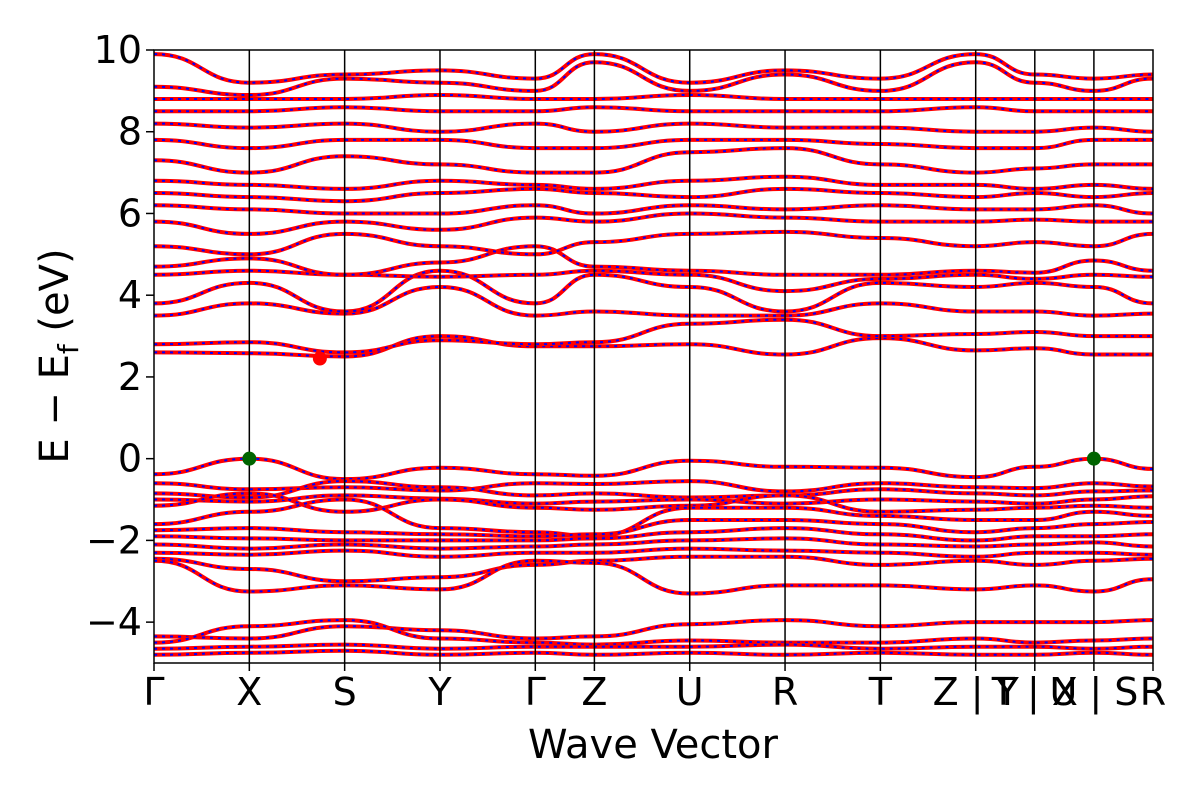 The image size is (1200, 800). Describe the element at coordinates (130, 459) in the screenshot. I see `y-tick-label: 0` at that location.